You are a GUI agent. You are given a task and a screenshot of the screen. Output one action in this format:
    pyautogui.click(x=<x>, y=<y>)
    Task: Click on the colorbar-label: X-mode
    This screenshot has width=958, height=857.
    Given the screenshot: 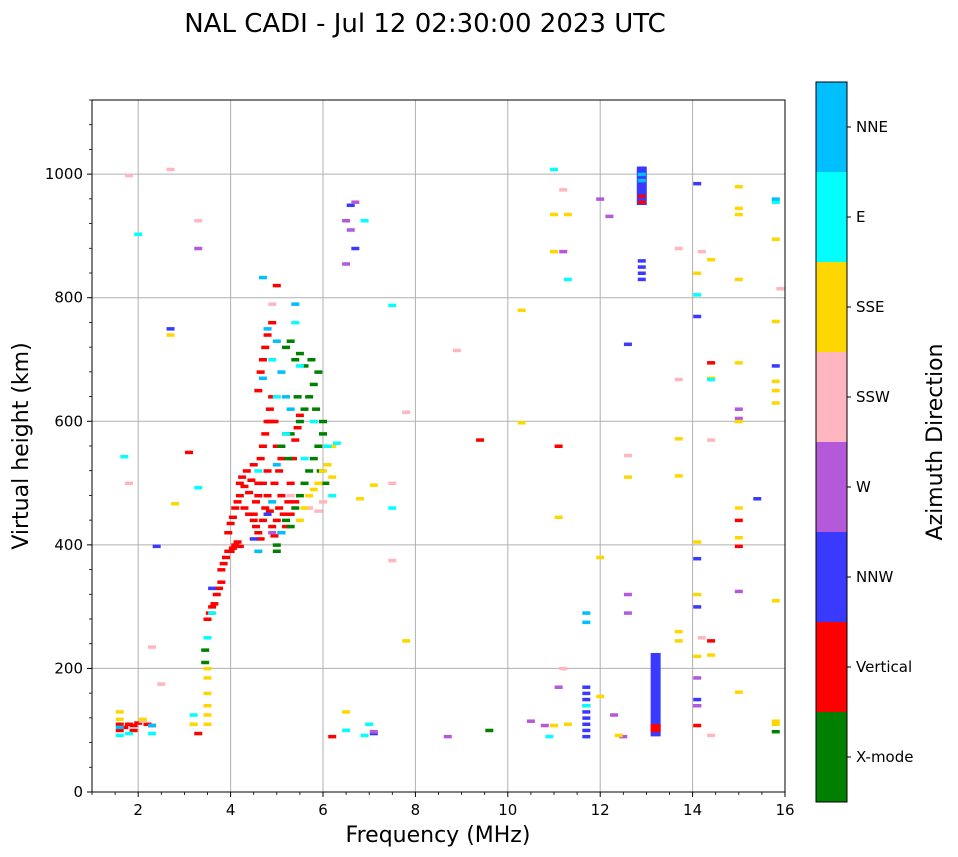 What is the action you would take?
    pyautogui.click(x=884, y=757)
    